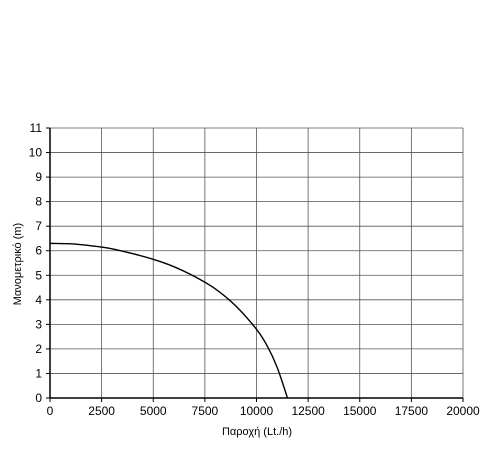  What do you see at coordinates (36, 128) in the screenshot?
I see `y-tick-label: 11` at bounding box center [36, 128].